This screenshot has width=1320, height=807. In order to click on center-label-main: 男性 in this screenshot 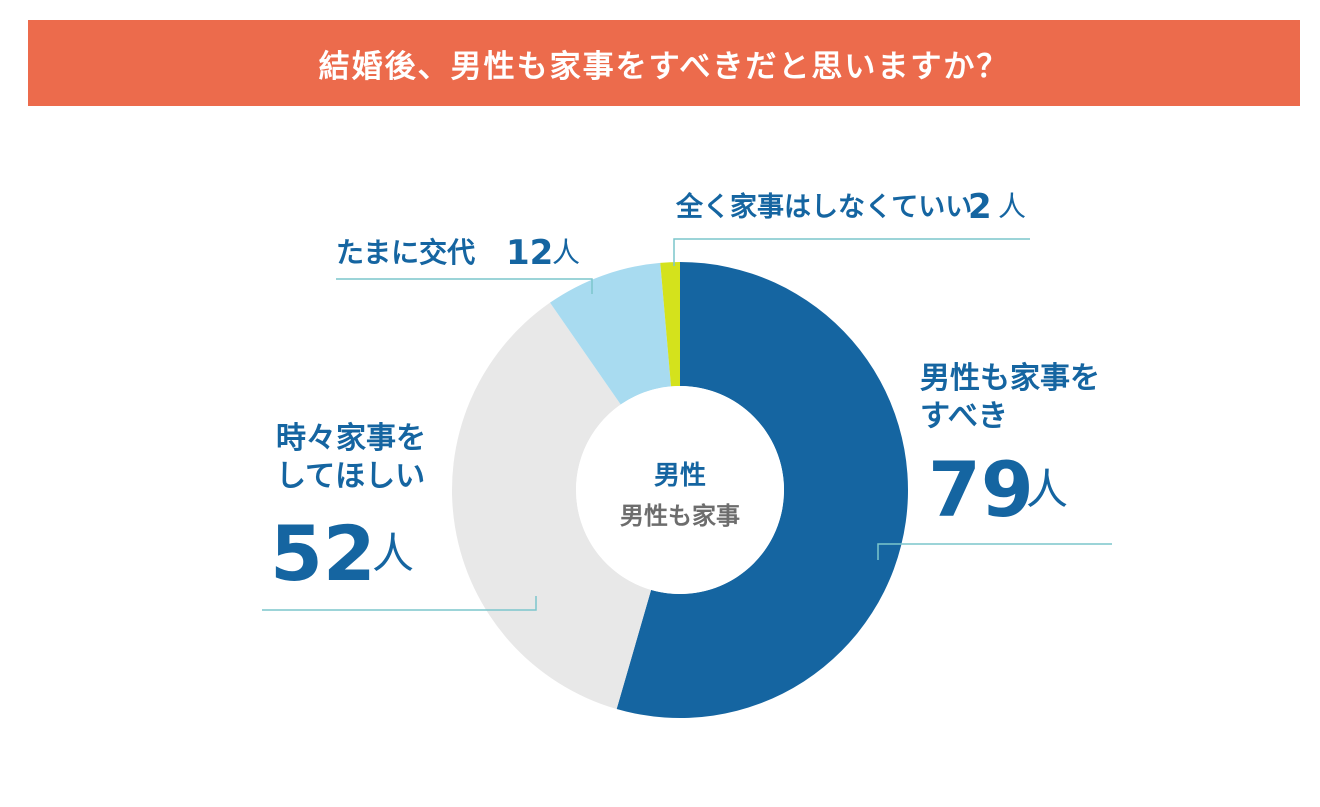, I will do `click(680, 476)`.